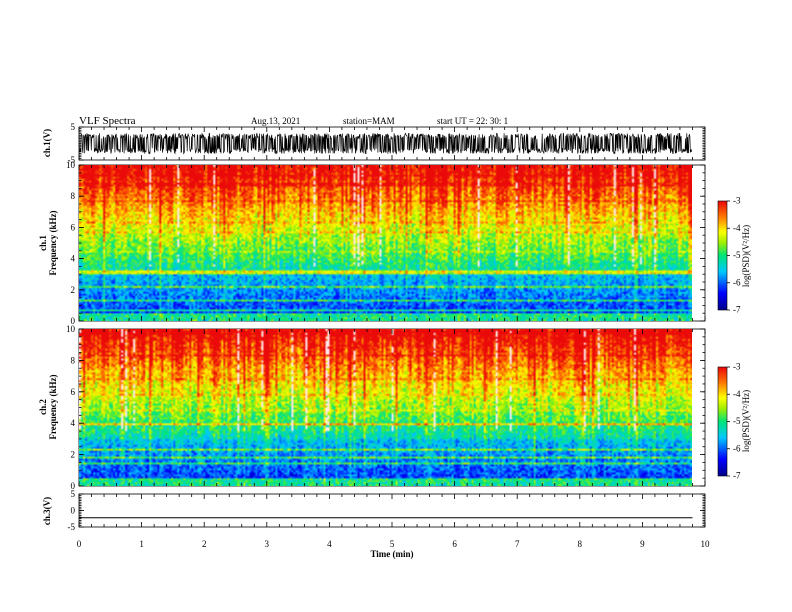  What do you see at coordinates (53, 406) in the screenshot?
I see `ch2-spec-ylabel2: Frequency (kHz)` at bounding box center [53, 406].